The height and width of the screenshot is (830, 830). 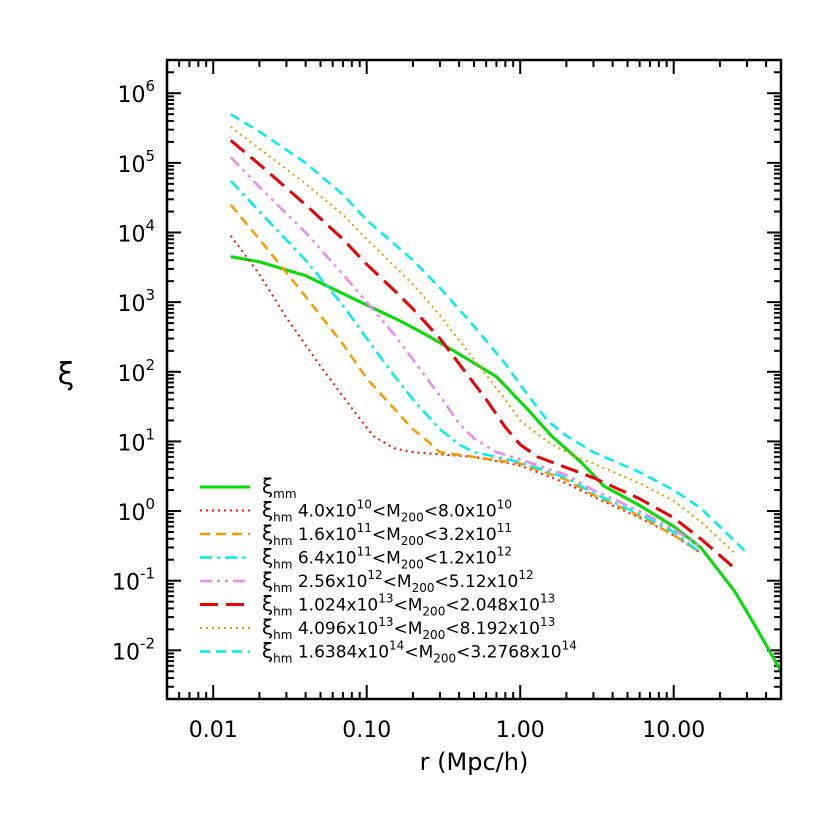 What do you see at coordinates (474, 762) in the screenshot?
I see `x-axis-label: r (Mpc/h)` at bounding box center [474, 762].